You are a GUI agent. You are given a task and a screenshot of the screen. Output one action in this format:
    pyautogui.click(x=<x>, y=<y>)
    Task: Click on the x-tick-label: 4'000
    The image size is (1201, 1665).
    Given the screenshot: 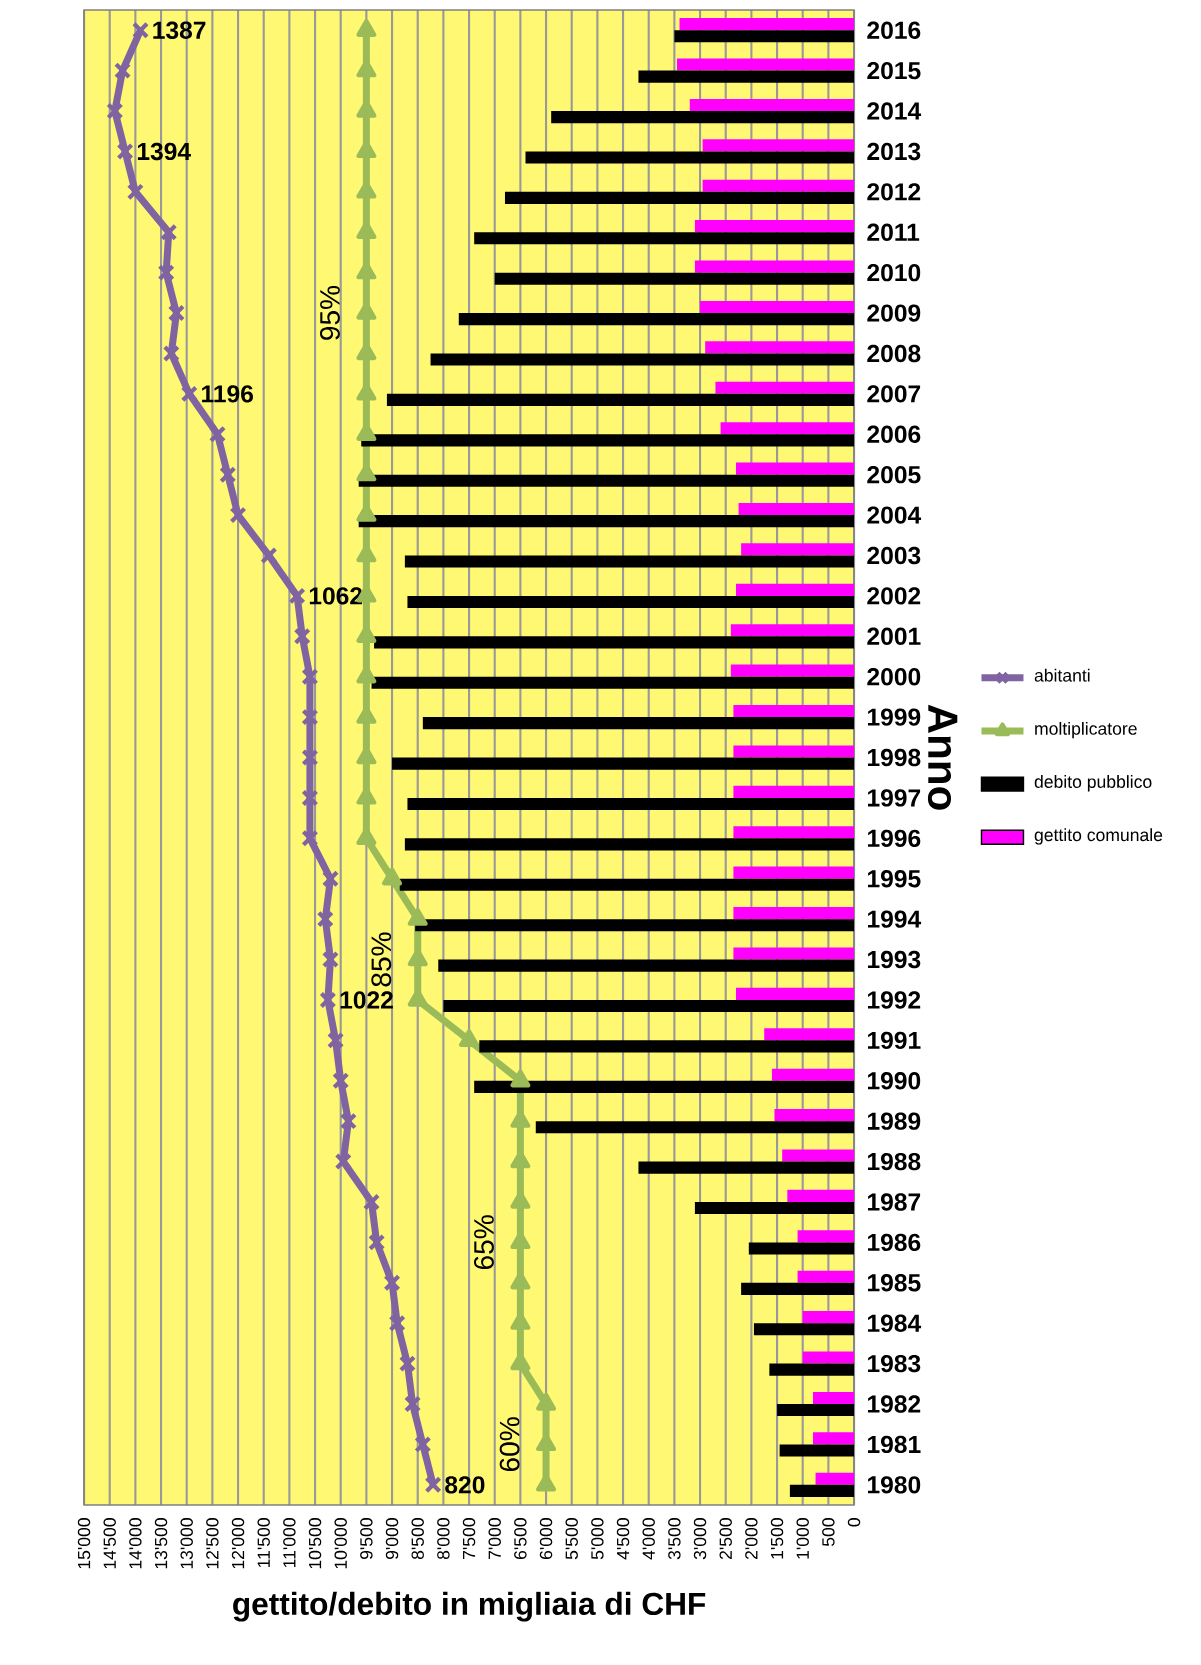 What is the action you would take?
    pyautogui.click(x=648, y=1539)
    